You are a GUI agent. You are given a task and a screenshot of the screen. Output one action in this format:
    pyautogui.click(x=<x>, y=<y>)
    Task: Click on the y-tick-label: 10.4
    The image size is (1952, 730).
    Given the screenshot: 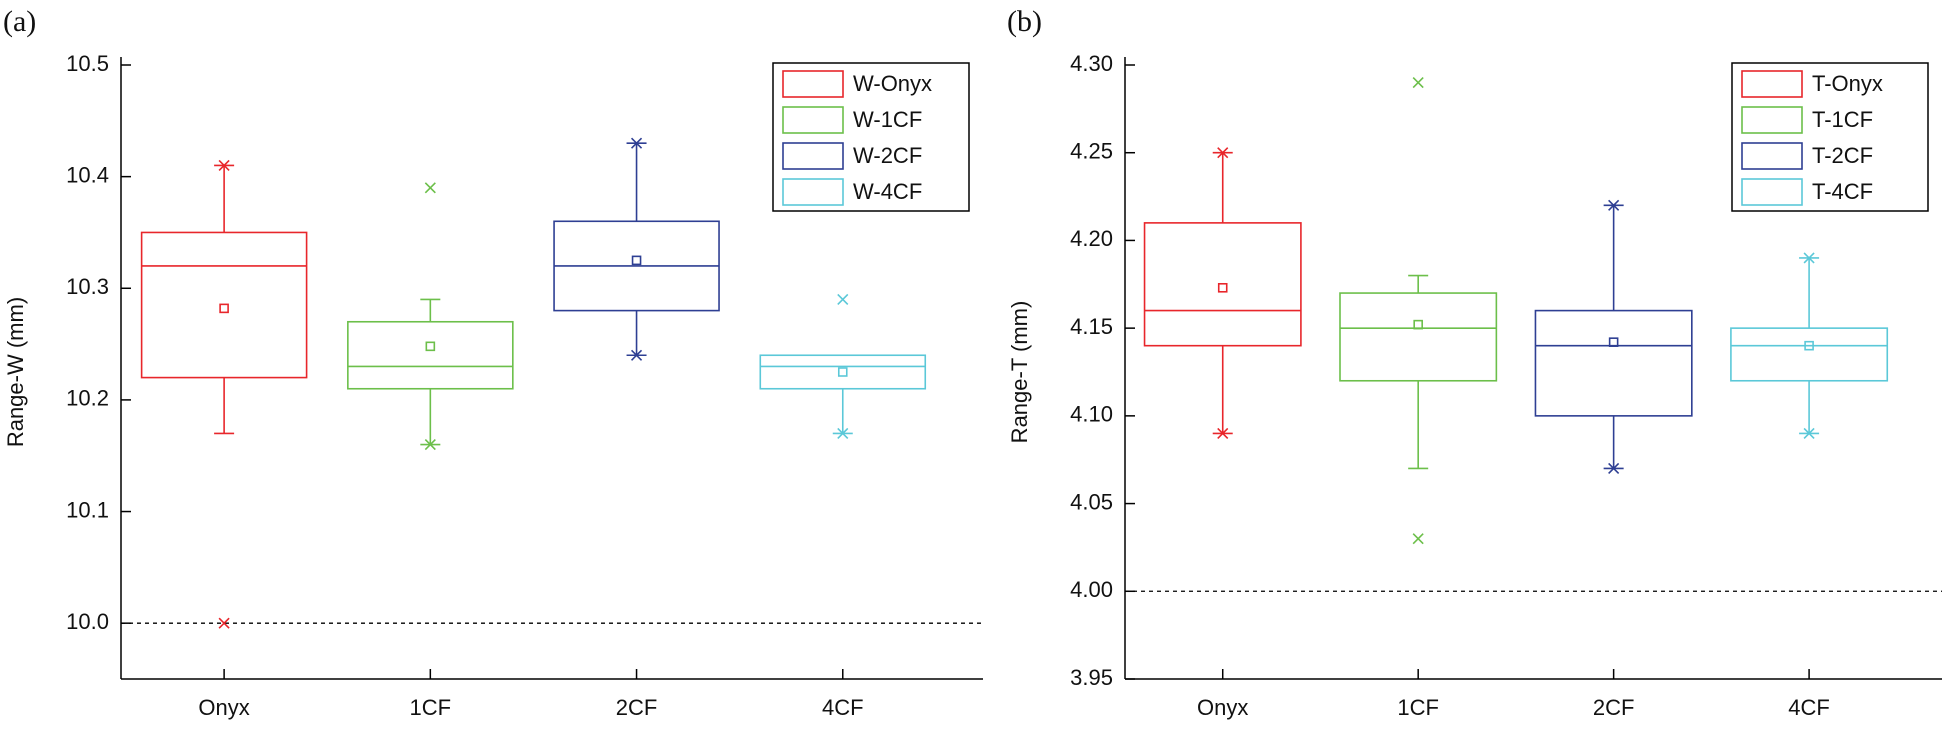 What is the action you would take?
    pyautogui.click(x=87, y=174)
    